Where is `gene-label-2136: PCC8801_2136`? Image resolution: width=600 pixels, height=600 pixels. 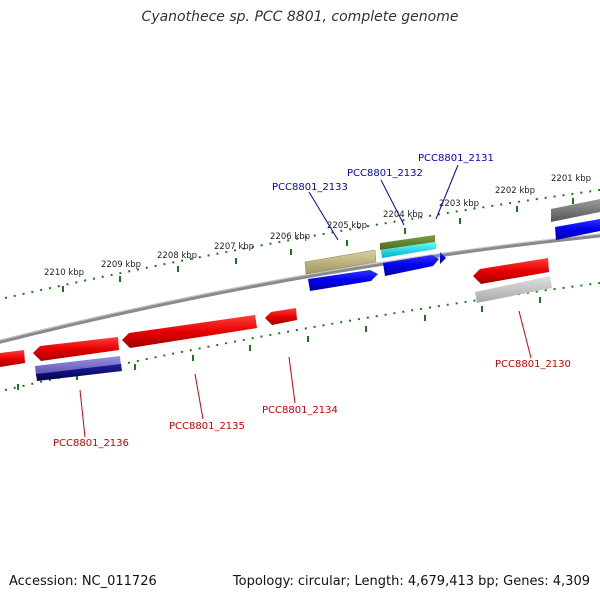
gene-label-2136: PCC8801_2136 is located at coordinates (91, 443).